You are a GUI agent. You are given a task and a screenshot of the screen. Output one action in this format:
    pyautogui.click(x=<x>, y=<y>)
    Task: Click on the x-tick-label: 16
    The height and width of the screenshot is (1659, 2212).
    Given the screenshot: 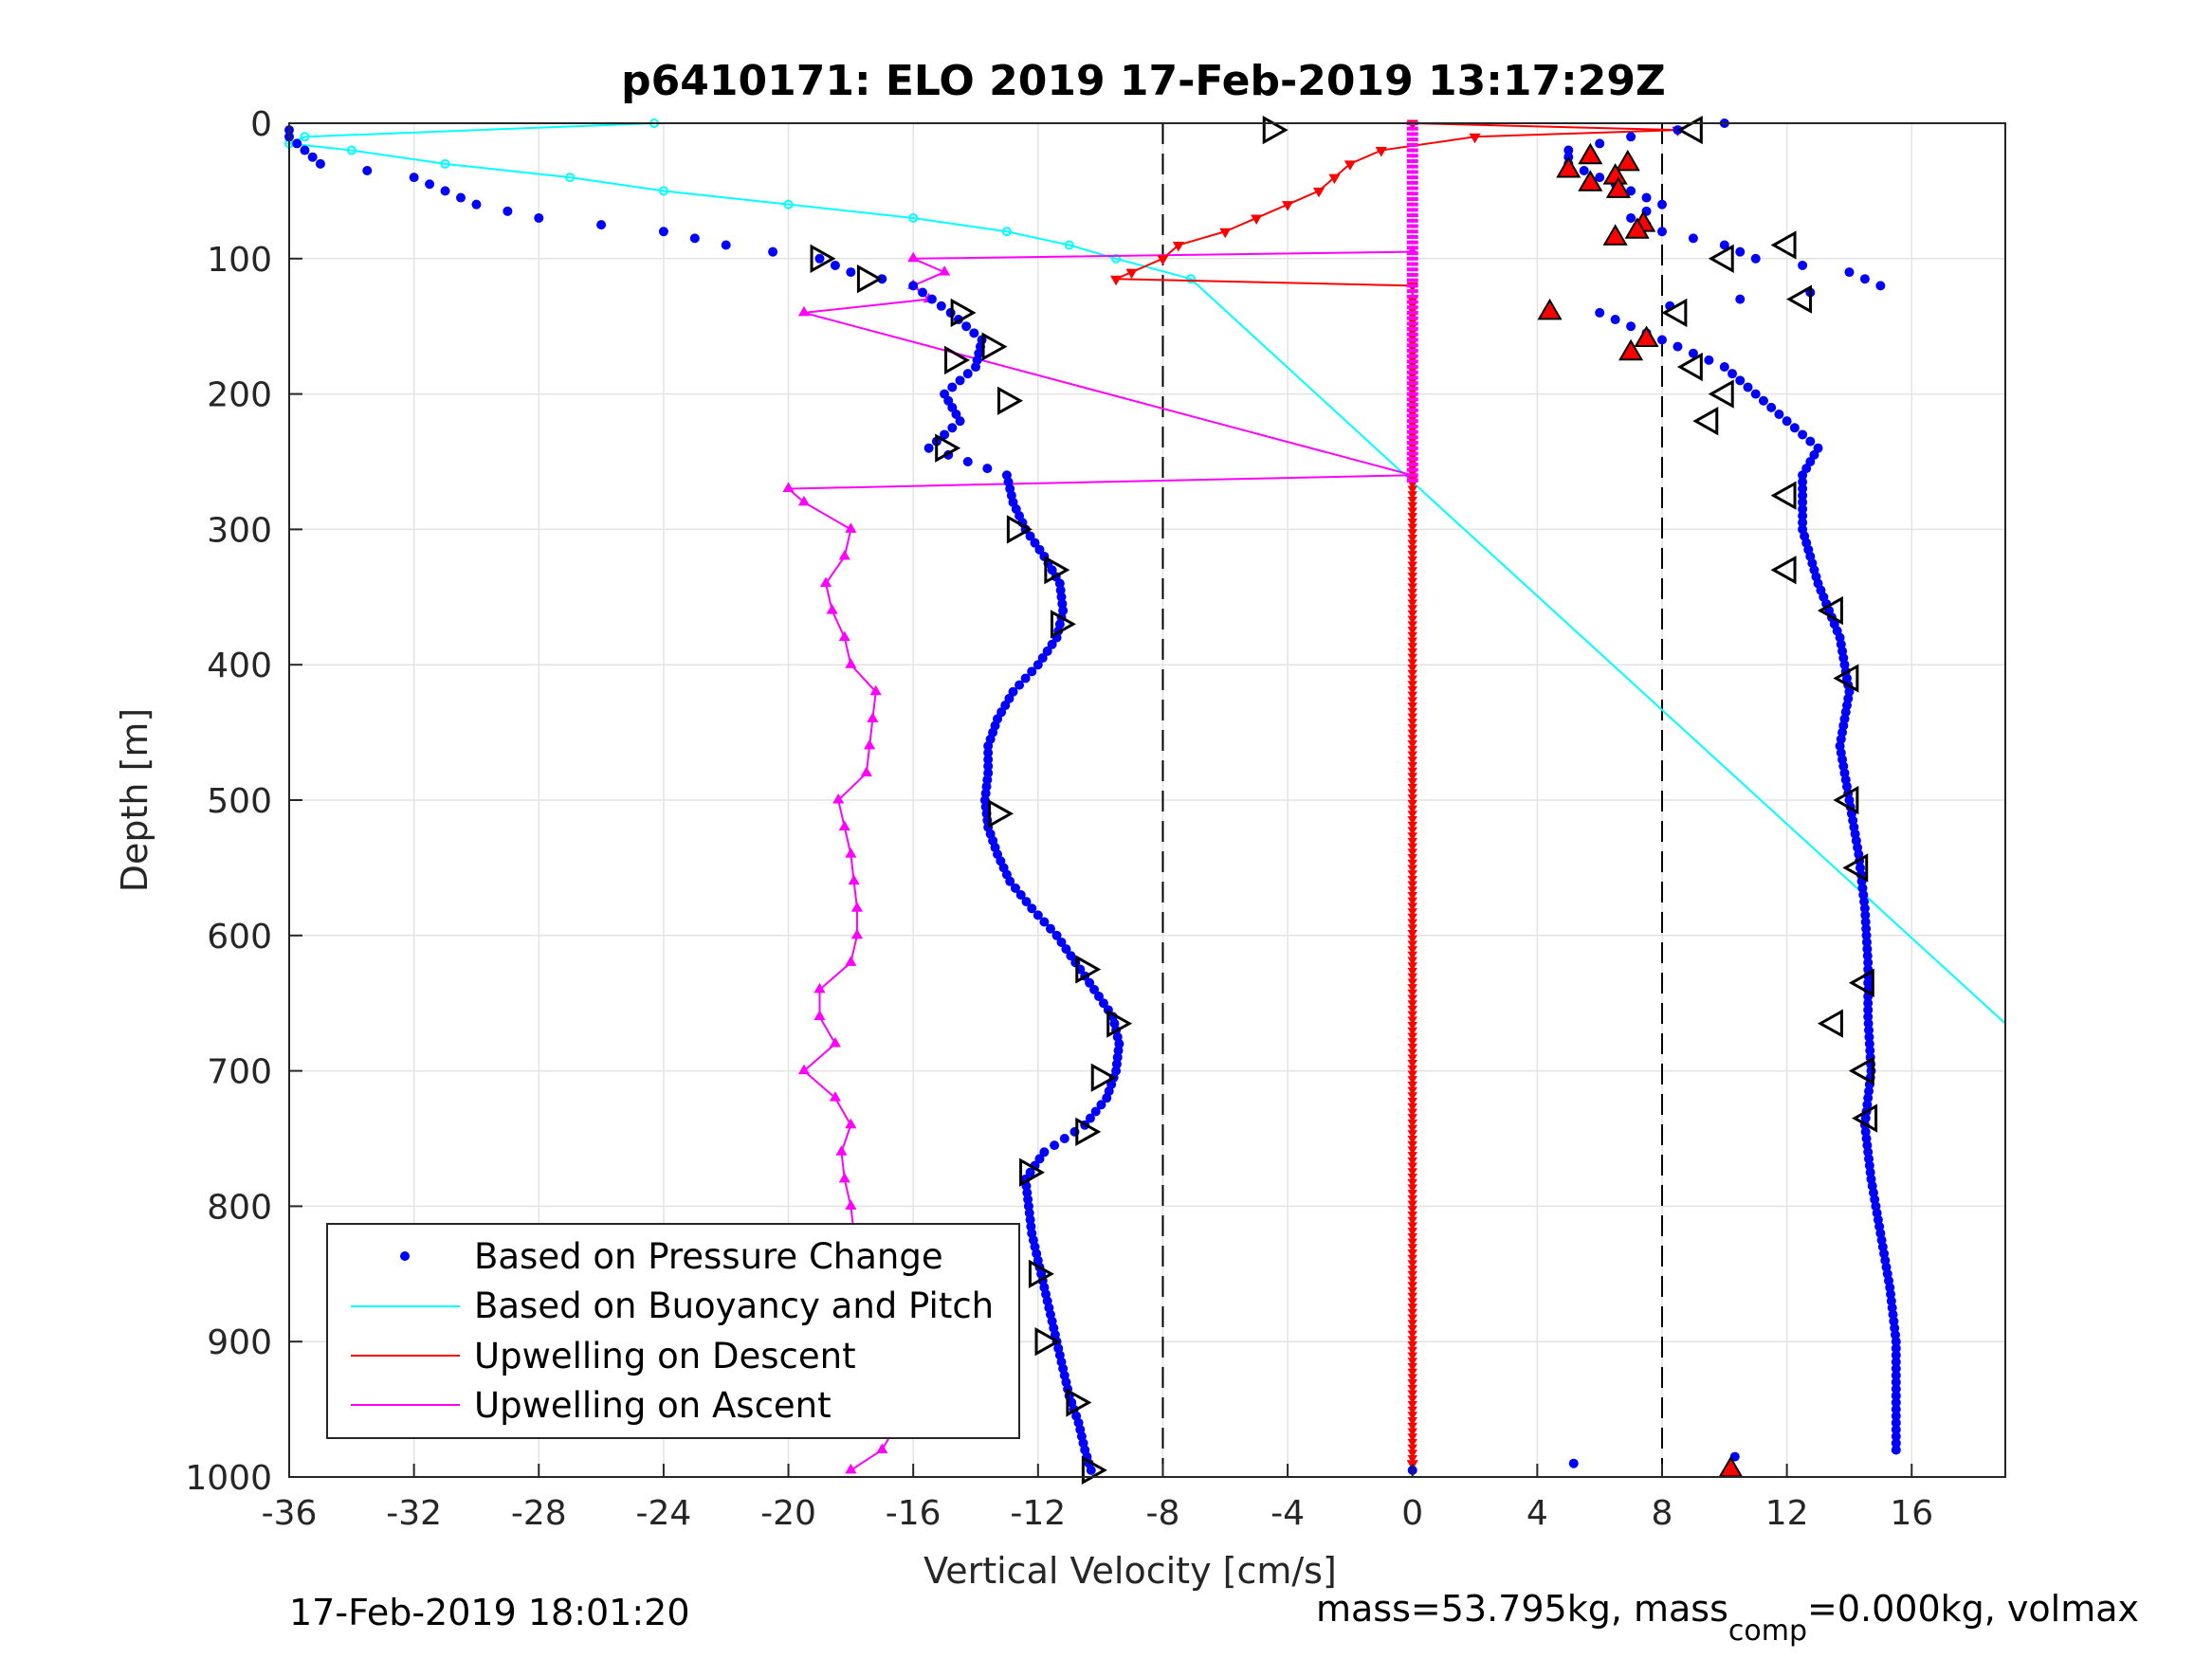 What is the action you would take?
    pyautogui.click(x=1911, y=1513)
    